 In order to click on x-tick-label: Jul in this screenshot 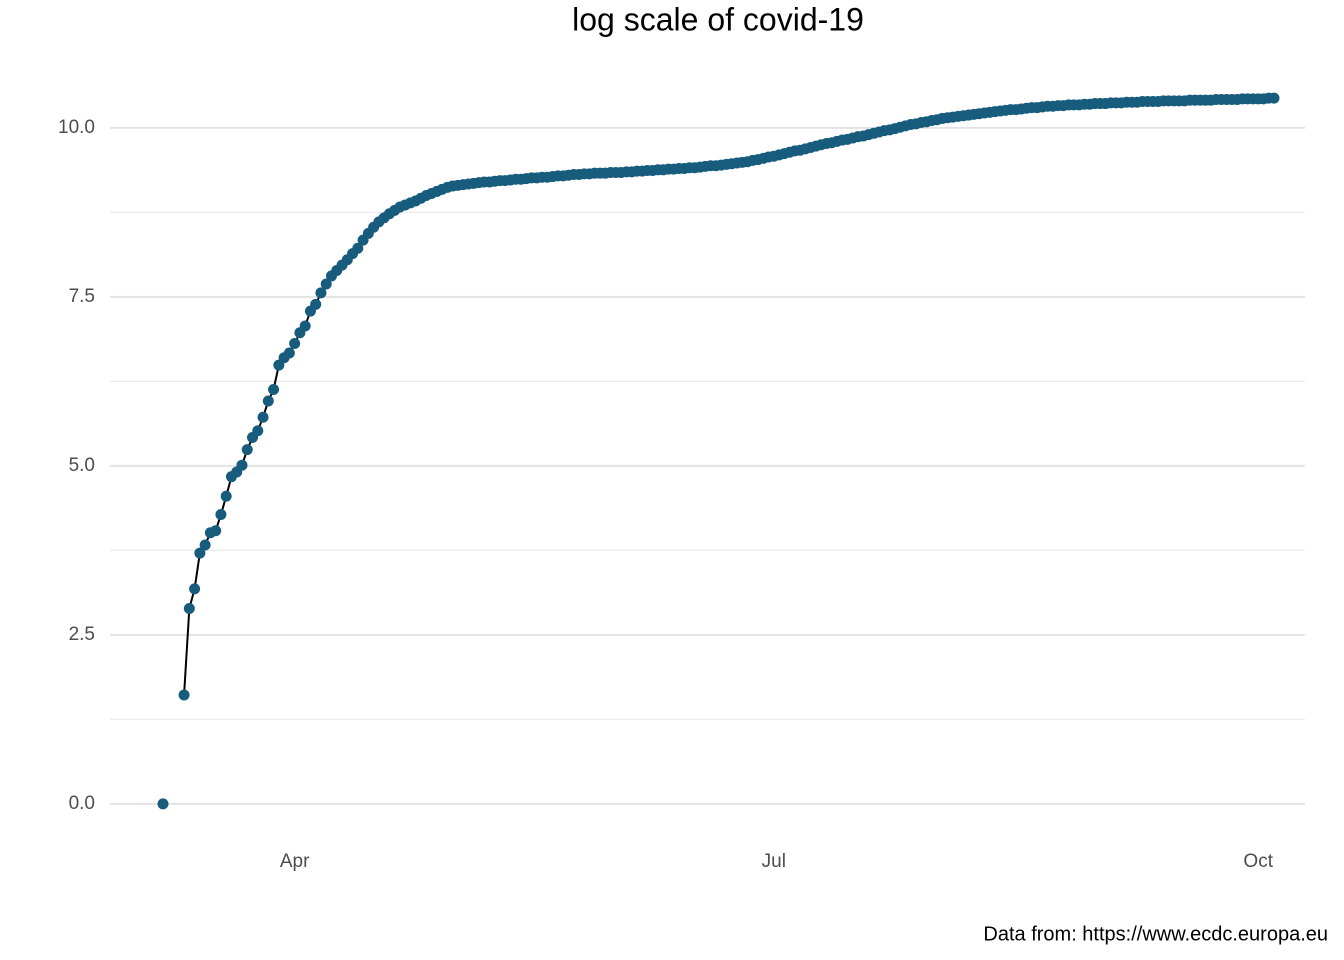, I will do `click(774, 861)`.